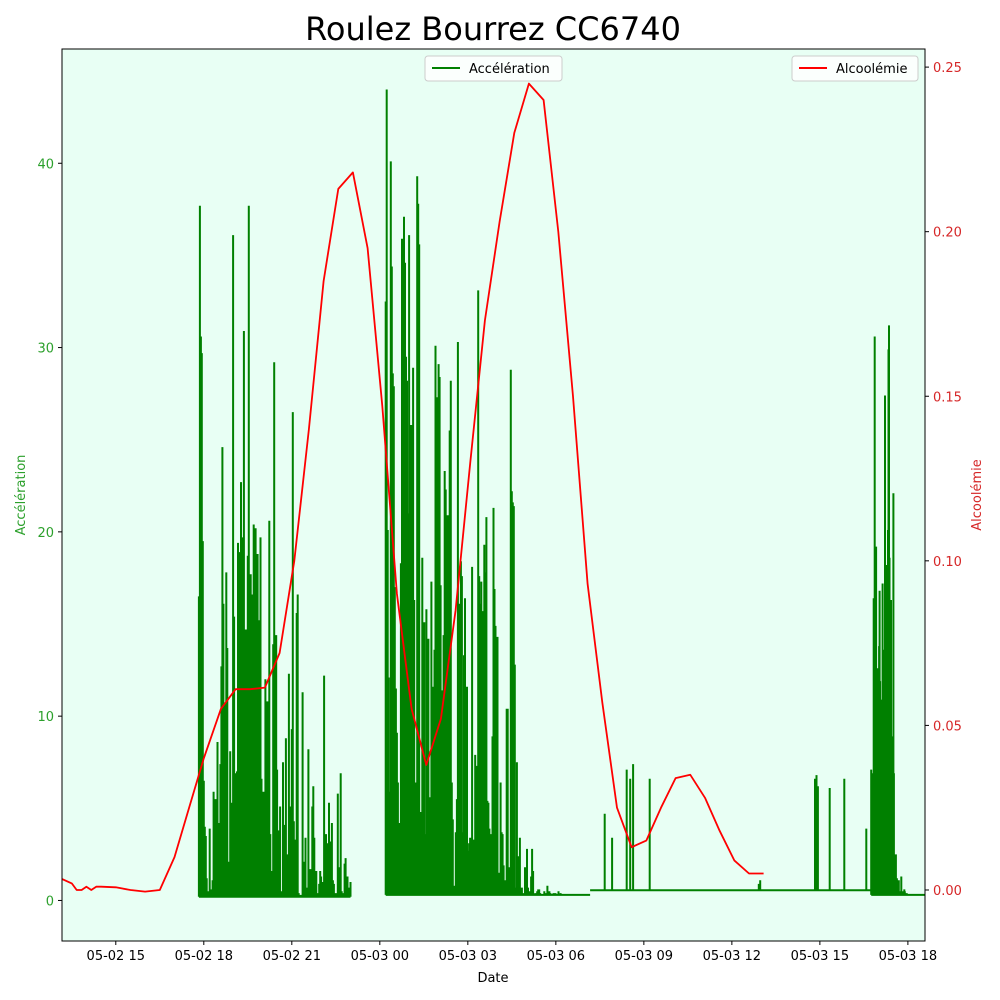  What do you see at coordinates (509, 69) in the screenshot?
I see `legend-label-acceleration: Accélération` at bounding box center [509, 69].